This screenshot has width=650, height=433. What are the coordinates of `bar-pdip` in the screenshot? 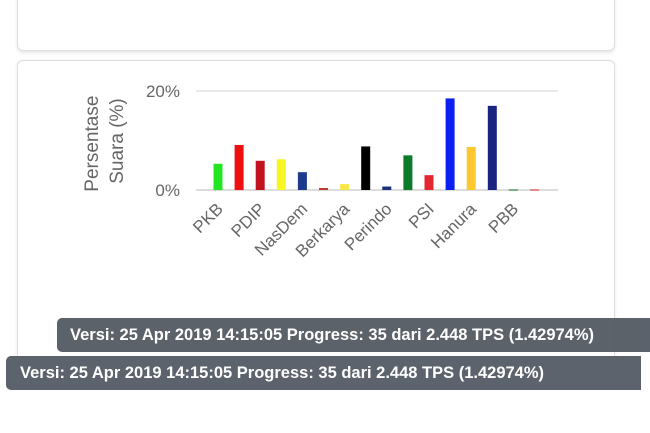 It's located at (260, 175).